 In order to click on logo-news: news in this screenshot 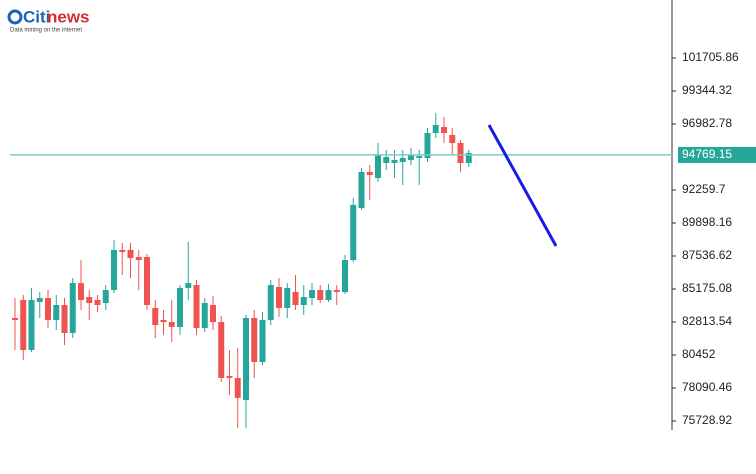, I will do `click(68, 16)`.